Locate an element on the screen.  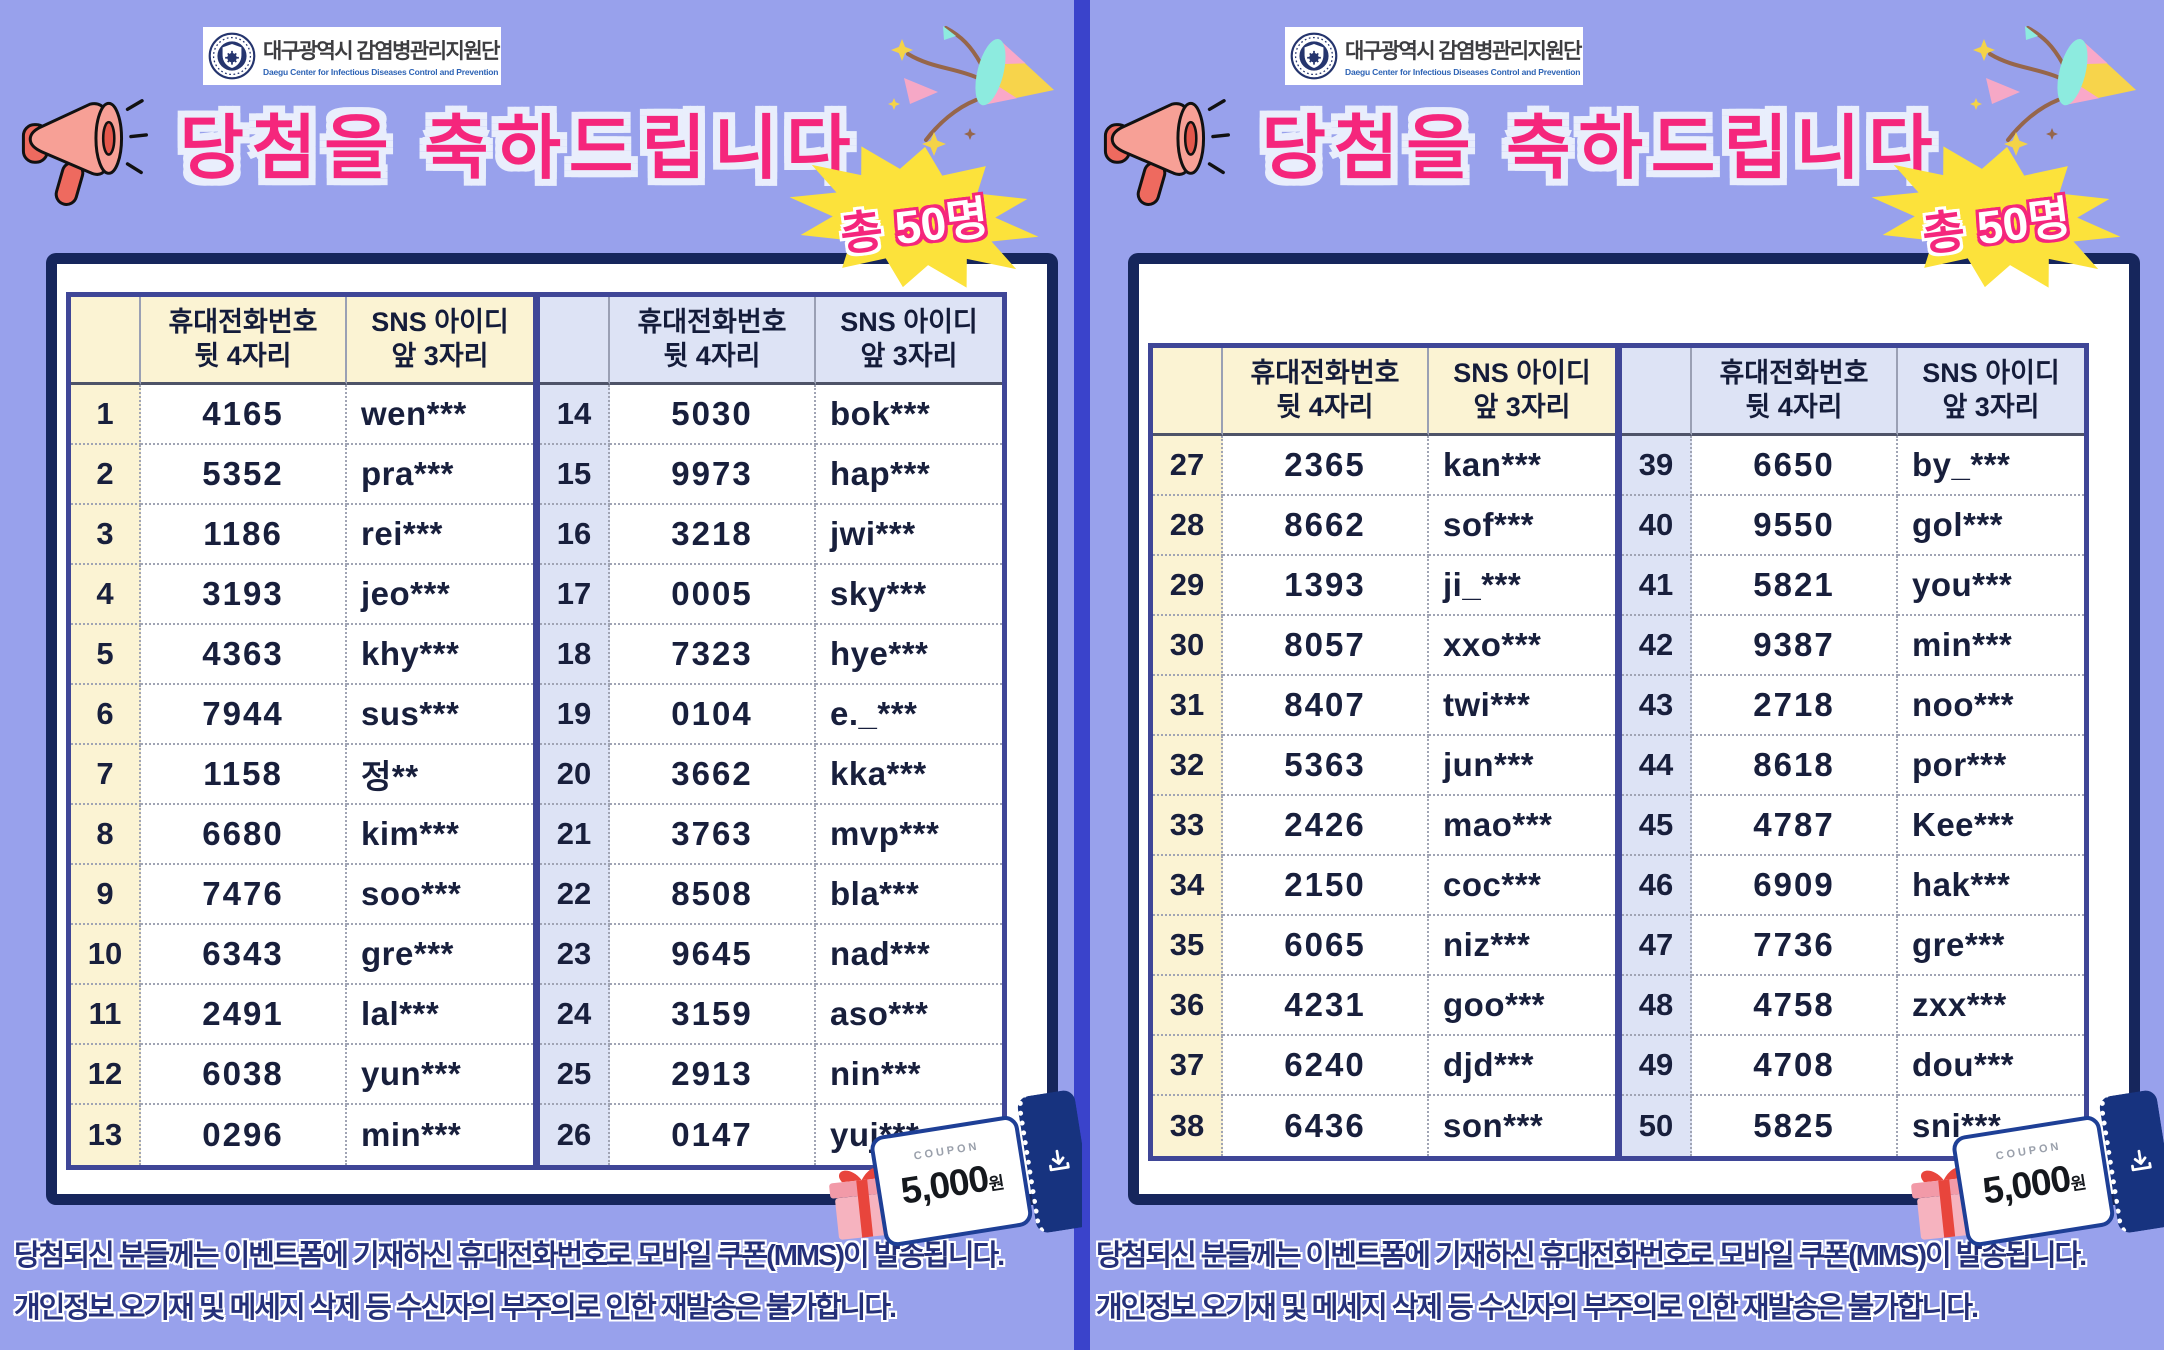
winner-phone: 4165 is located at coordinates (244, 415).